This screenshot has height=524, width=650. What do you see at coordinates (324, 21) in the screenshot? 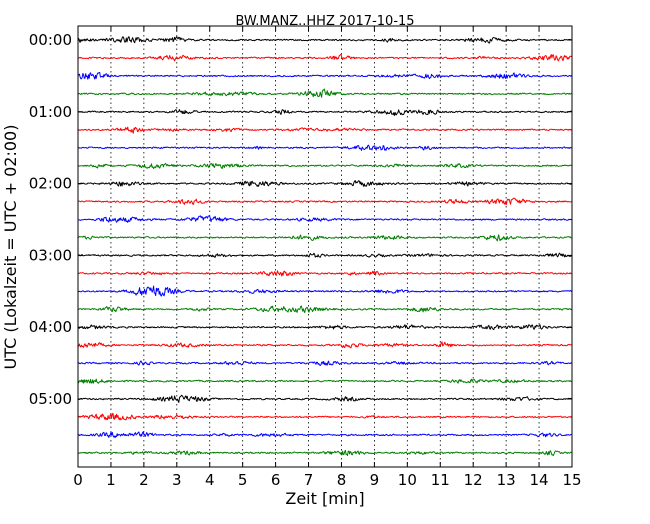
I see `chart-title: BW.MANZ..HHZ 2017-10-15` at bounding box center [324, 21].